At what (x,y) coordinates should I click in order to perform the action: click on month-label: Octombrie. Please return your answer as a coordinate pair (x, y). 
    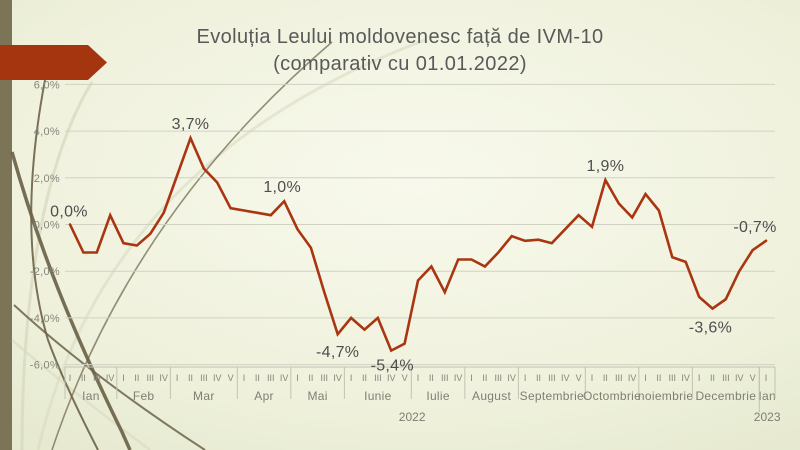
    Looking at the image, I should click on (612, 396).